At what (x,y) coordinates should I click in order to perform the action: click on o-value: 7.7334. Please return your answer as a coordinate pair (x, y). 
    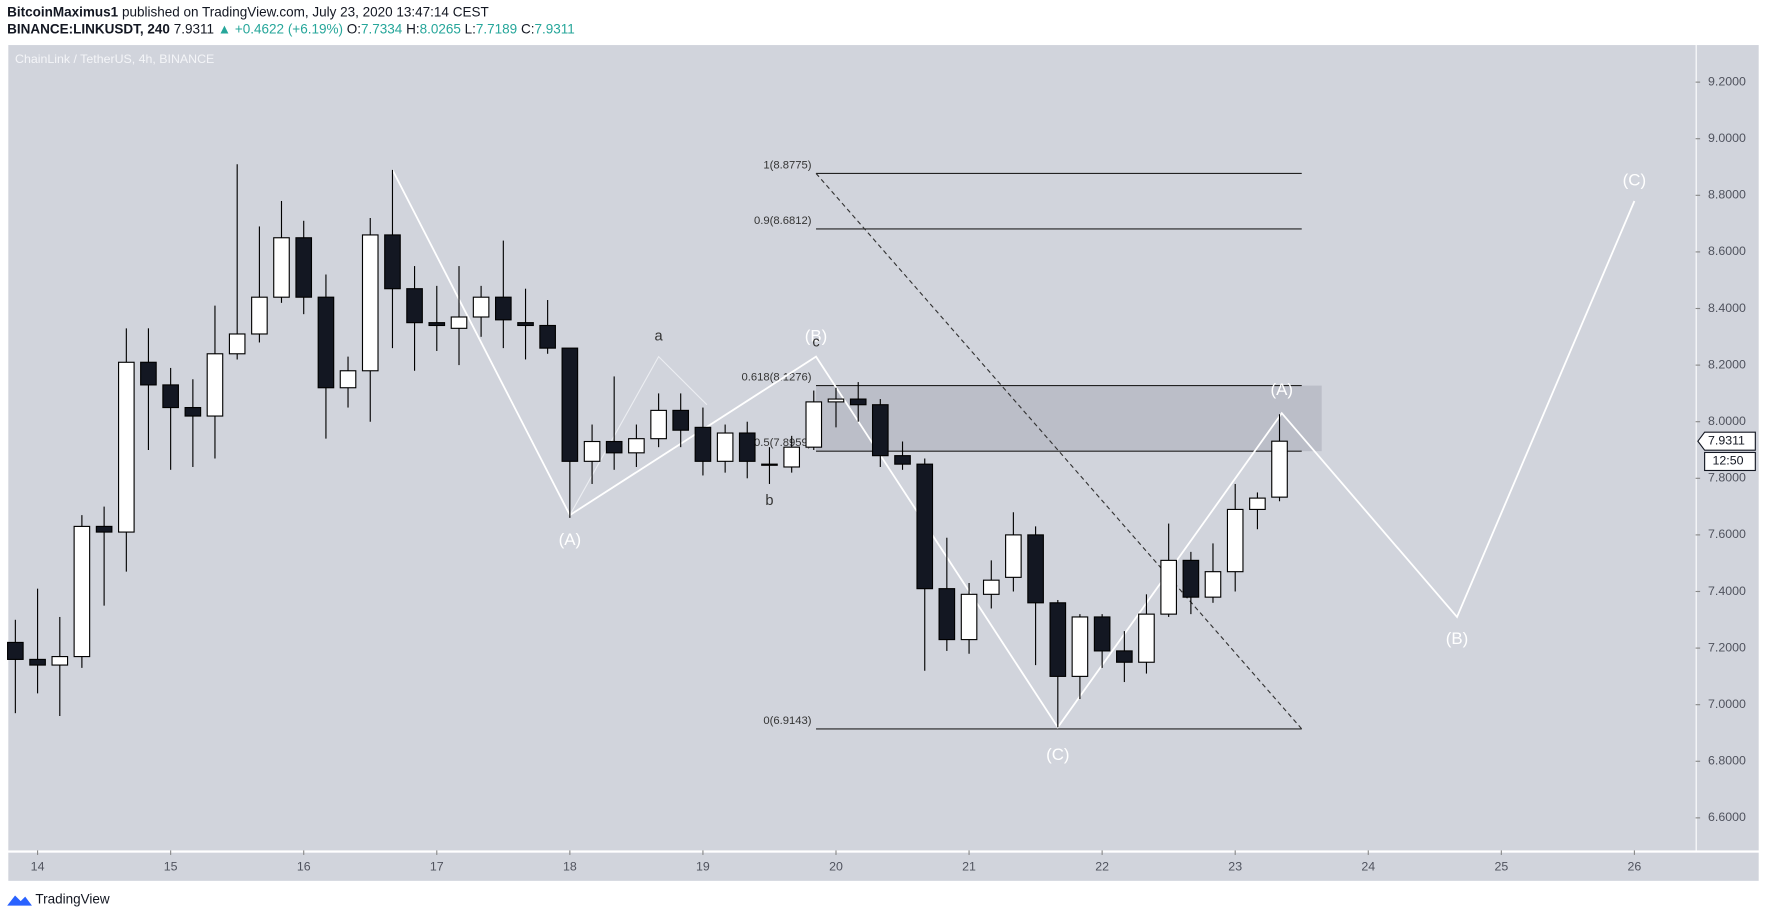
    Looking at the image, I should click on (382, 28).